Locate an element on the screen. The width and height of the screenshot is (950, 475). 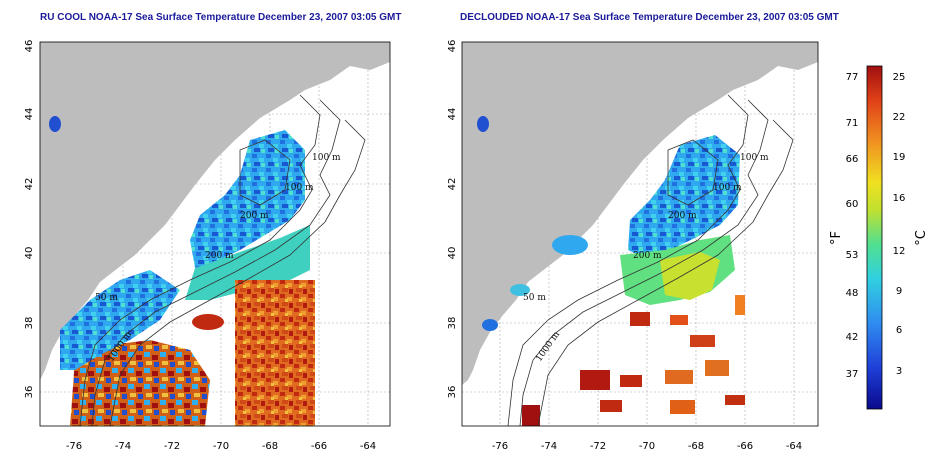
right-contour-label-3: 200 m is located at coordinates (682, 216).